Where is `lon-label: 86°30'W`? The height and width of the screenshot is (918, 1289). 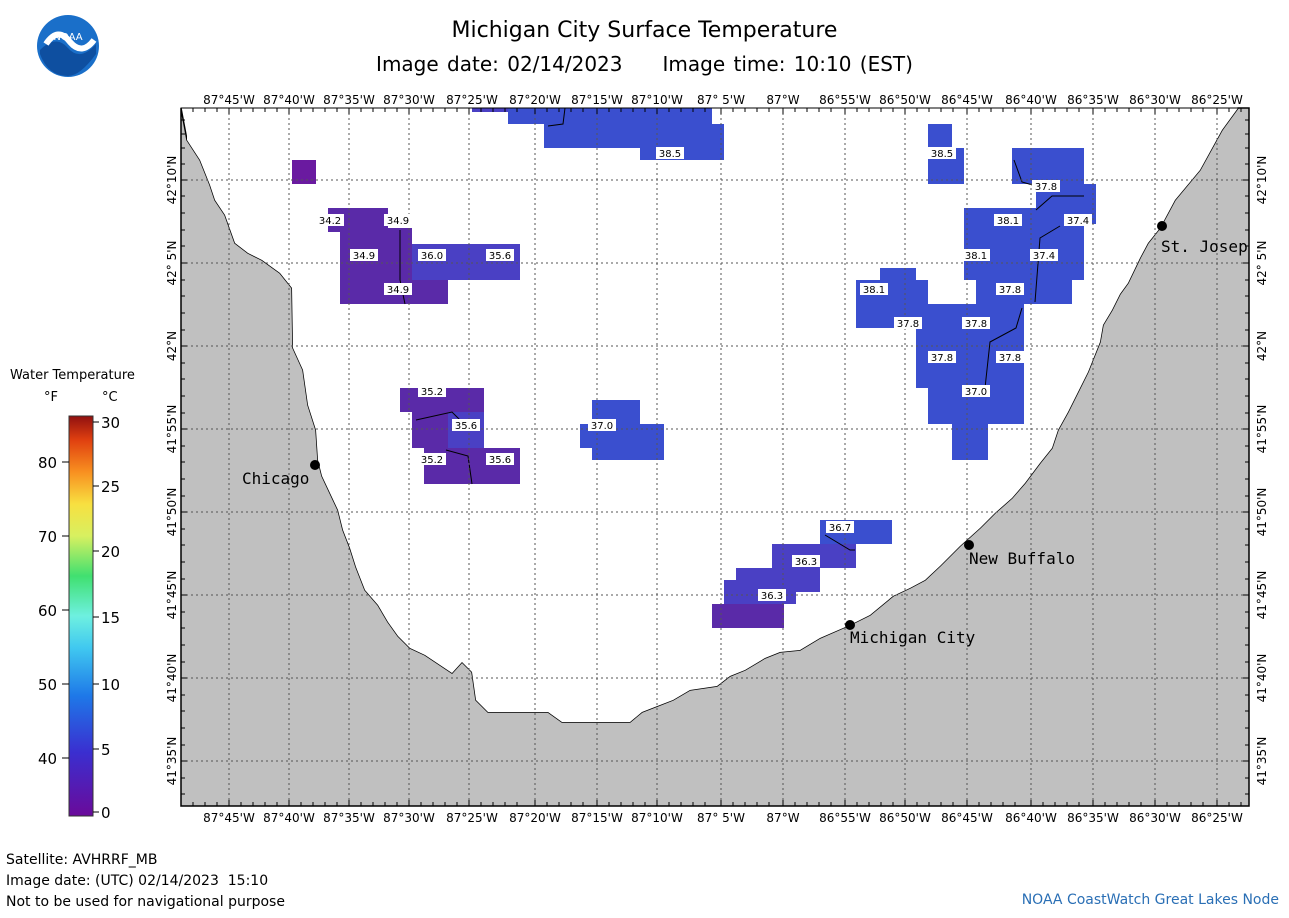
lon-label: 86°30'W is located at coordinates (1155, 818).